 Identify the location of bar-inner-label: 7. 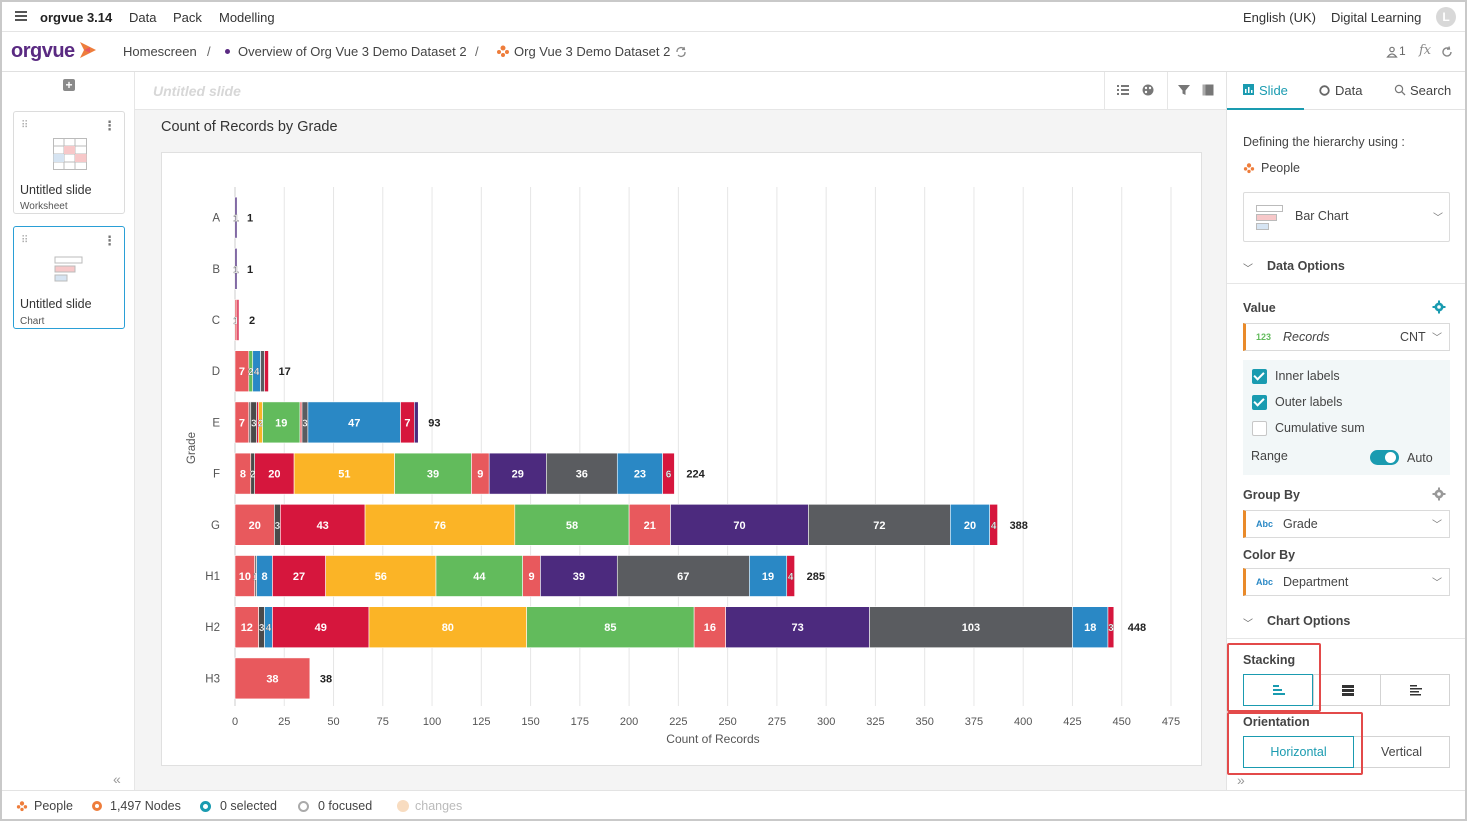
(242, 372).